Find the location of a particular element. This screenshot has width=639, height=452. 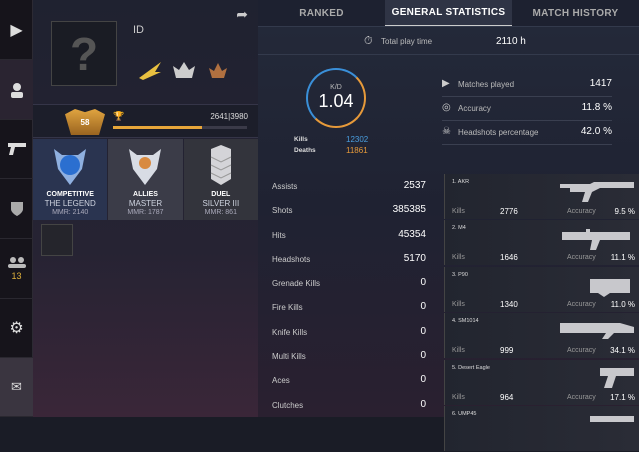

tab-general-statistics: GENERAL STATISTICS is located at coordinates (448, 13).